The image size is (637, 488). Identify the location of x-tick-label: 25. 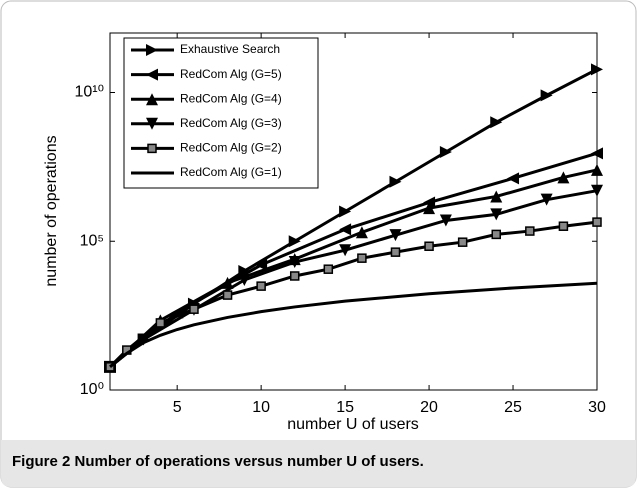
(513, 407).